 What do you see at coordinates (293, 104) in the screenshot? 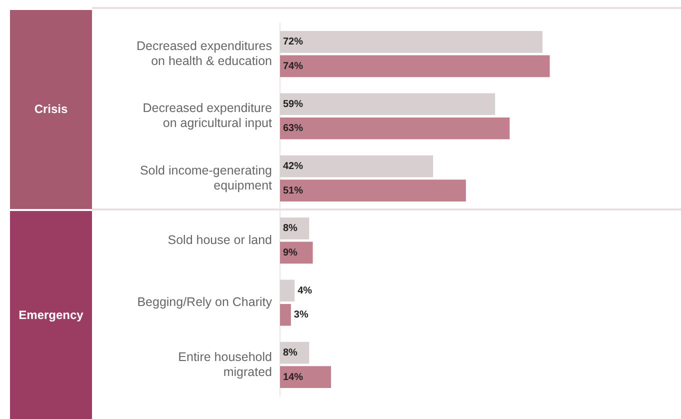
I see `data-label: 59%` at bounding box center [293, 104].